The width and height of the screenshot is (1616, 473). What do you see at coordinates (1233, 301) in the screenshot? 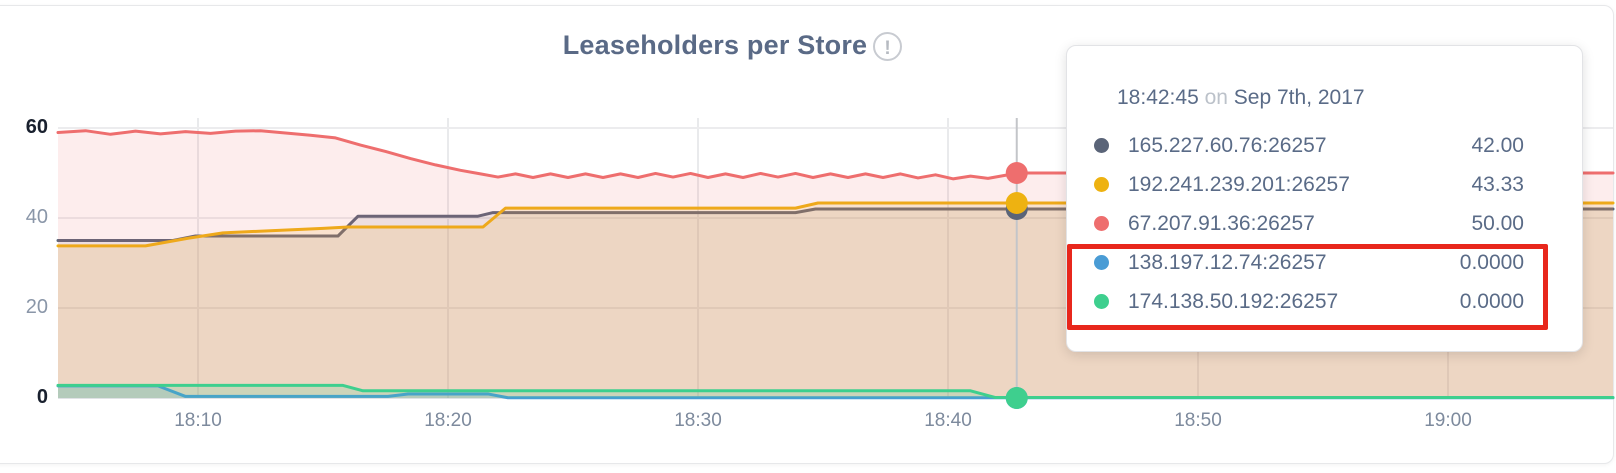
I see `series-address-label: 174.138.50.192:26257` at bounding box center [1233, 301].